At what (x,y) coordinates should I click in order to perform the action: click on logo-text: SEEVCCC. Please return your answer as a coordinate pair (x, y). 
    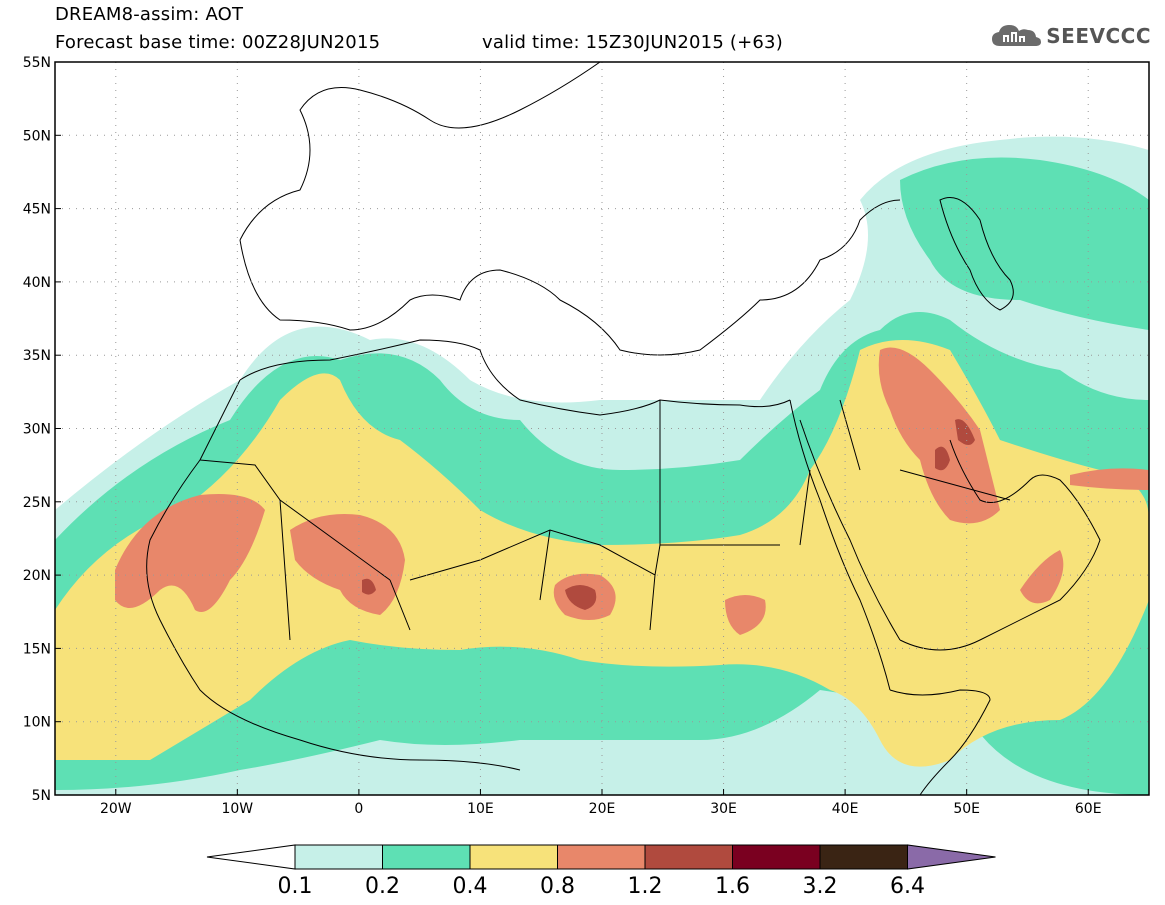
    Looking at the image, I should click on (1098, 36).